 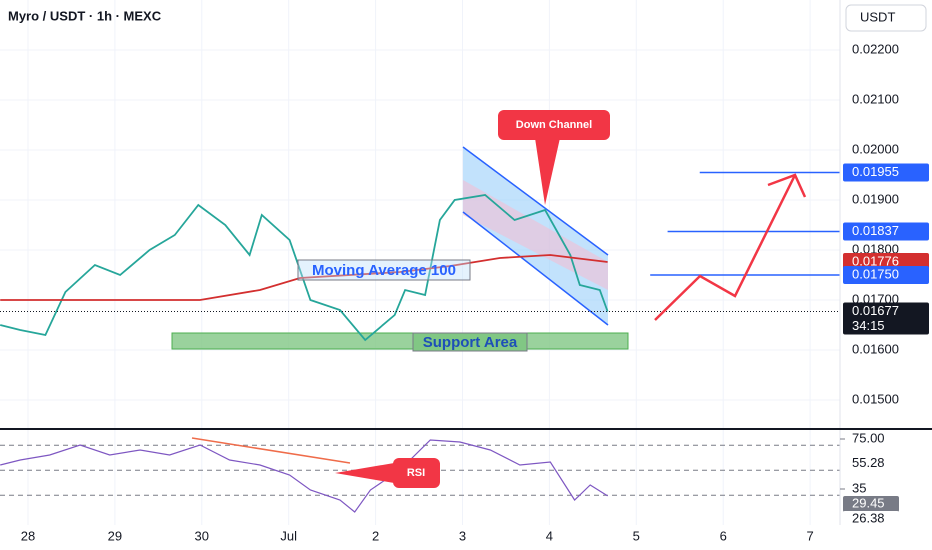 I want to click on annotation: Support Area, so click(x=470, y=342).